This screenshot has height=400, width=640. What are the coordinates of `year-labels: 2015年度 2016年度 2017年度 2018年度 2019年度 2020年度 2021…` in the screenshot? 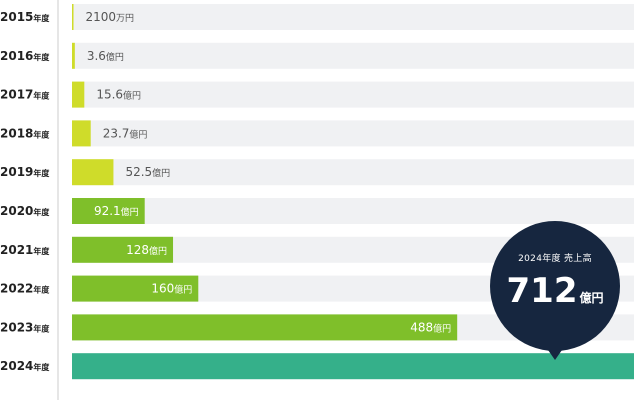 It's located at (25, 191).